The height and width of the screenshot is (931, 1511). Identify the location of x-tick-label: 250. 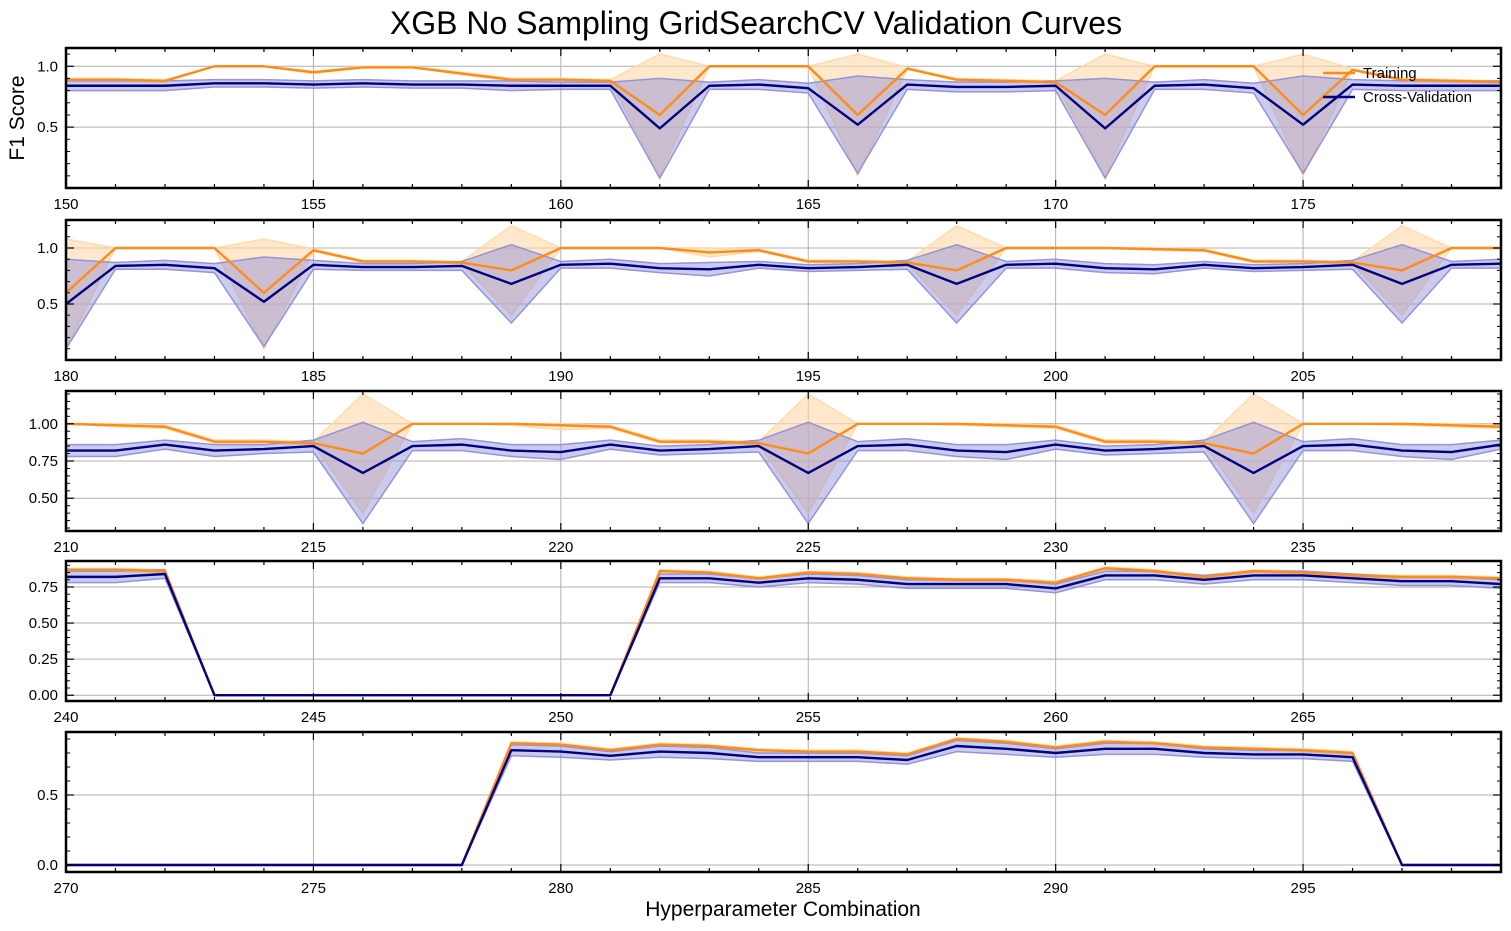
(560, 717).